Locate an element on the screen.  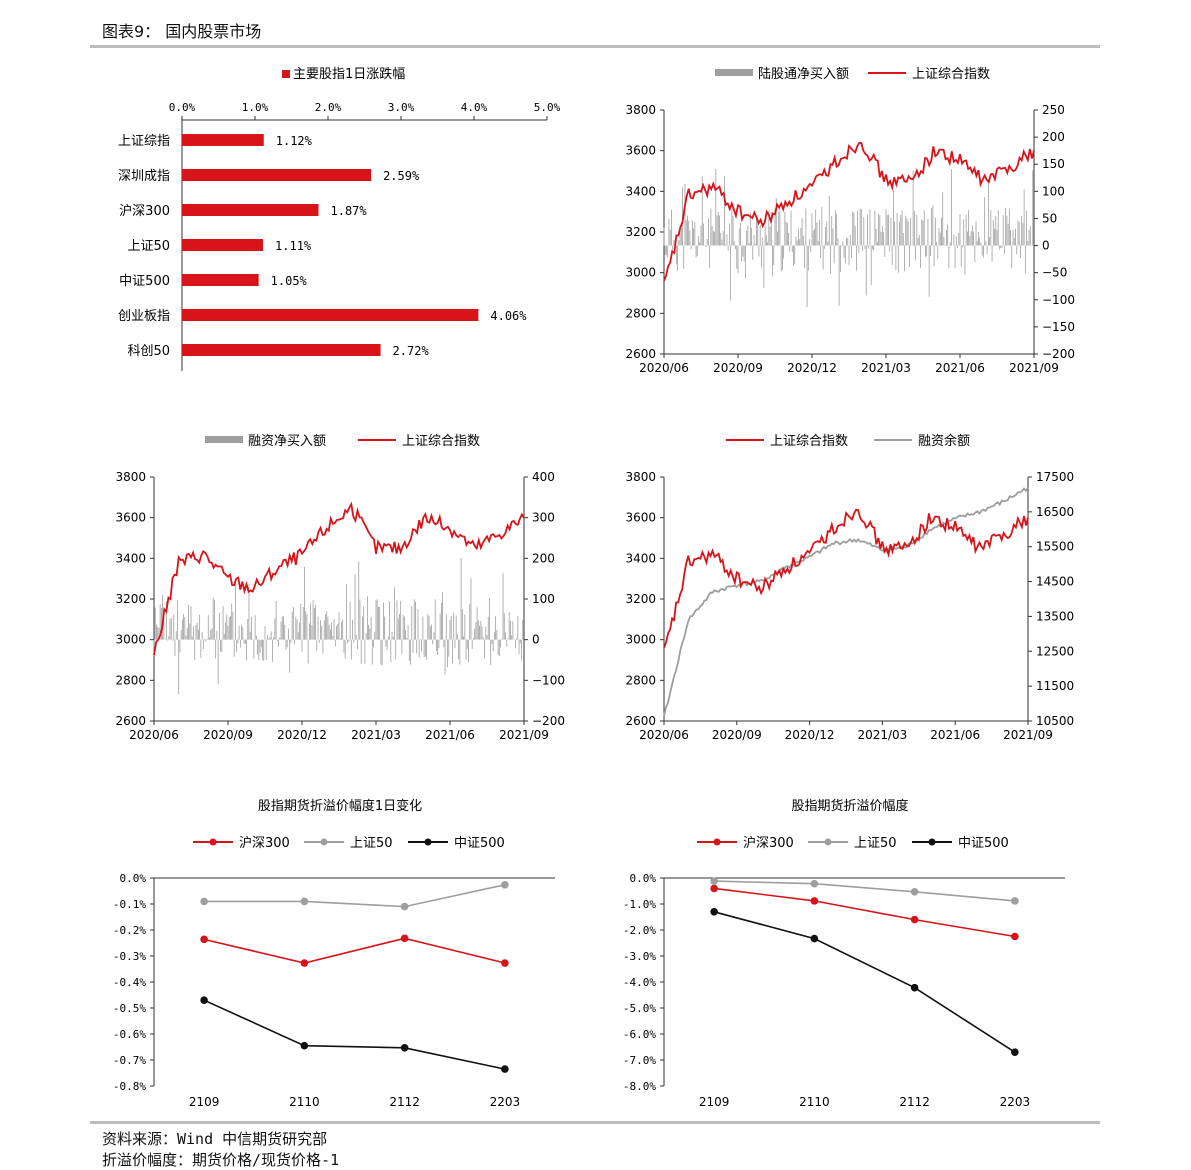
y-tick-label: -0.4% is located at coordinates (129, 982).